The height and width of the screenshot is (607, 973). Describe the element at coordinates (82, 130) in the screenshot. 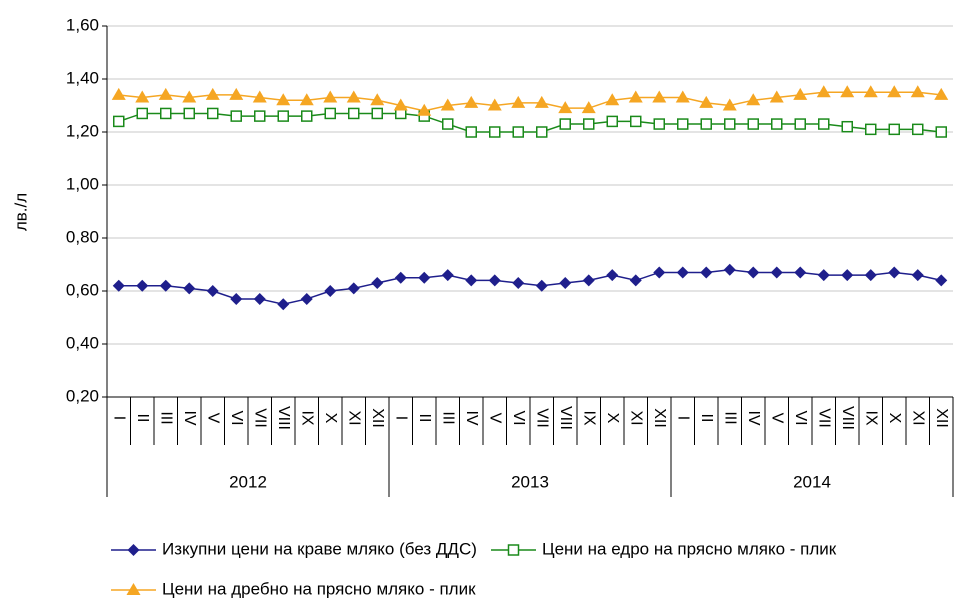

I see `y-tick-label: 1,20` at that location.